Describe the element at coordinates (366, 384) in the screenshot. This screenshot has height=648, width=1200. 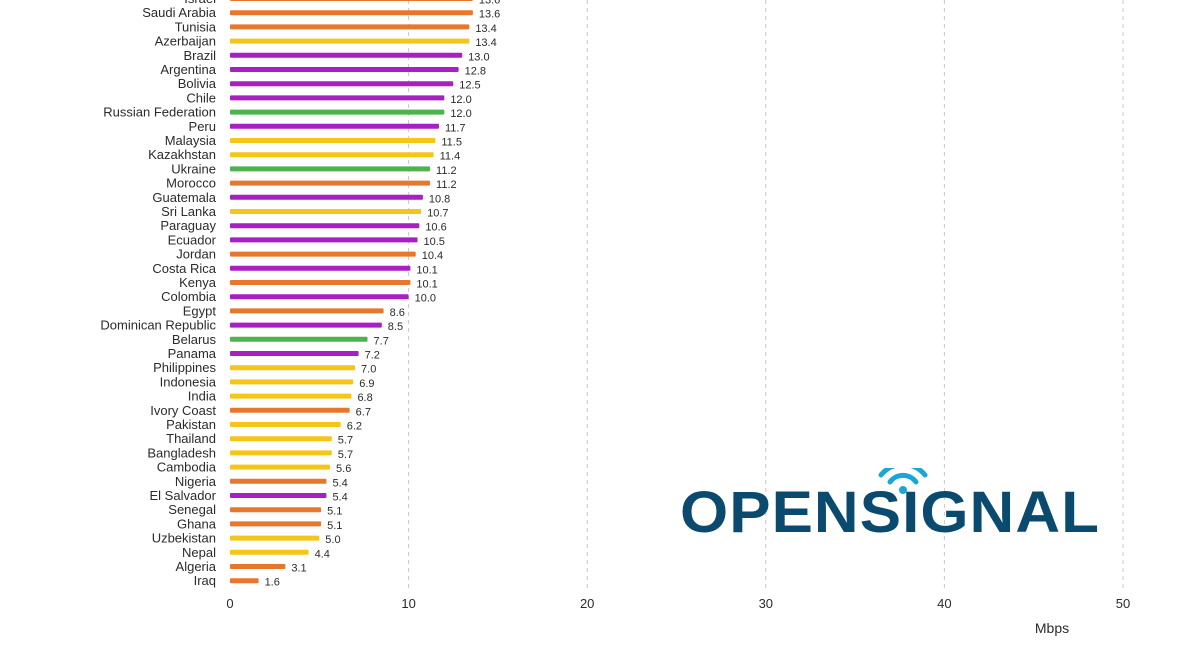
I see `value-label: 6.9` at that location.